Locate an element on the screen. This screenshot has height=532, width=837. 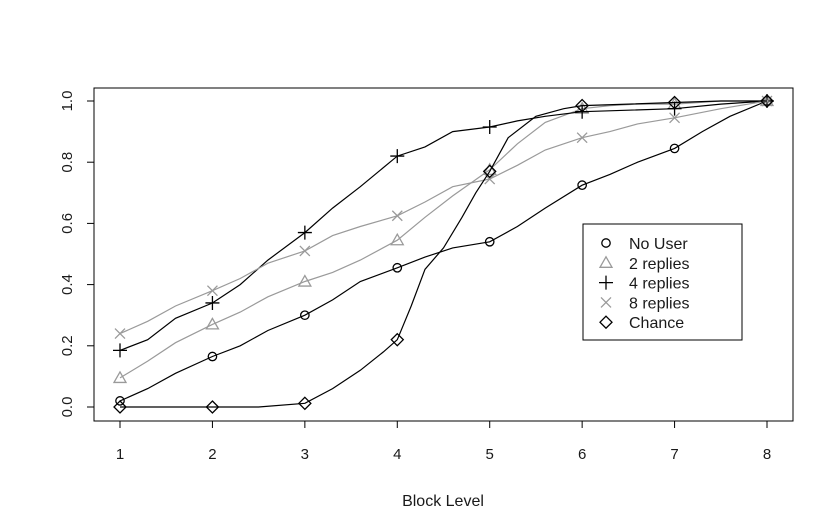
y-tick-label: 0.2 is located at coordinates (67, 345).